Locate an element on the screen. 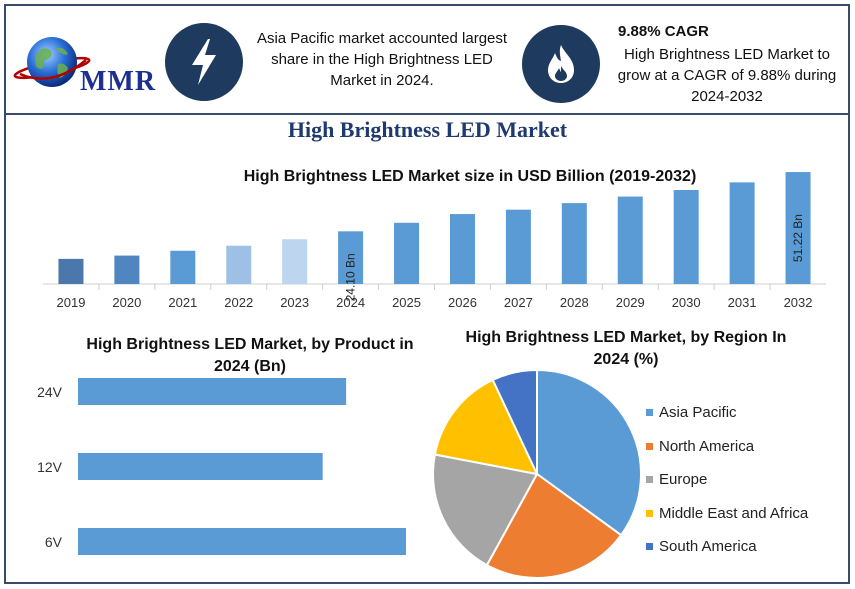  bar-2023 is located at coordinates (295, 261).